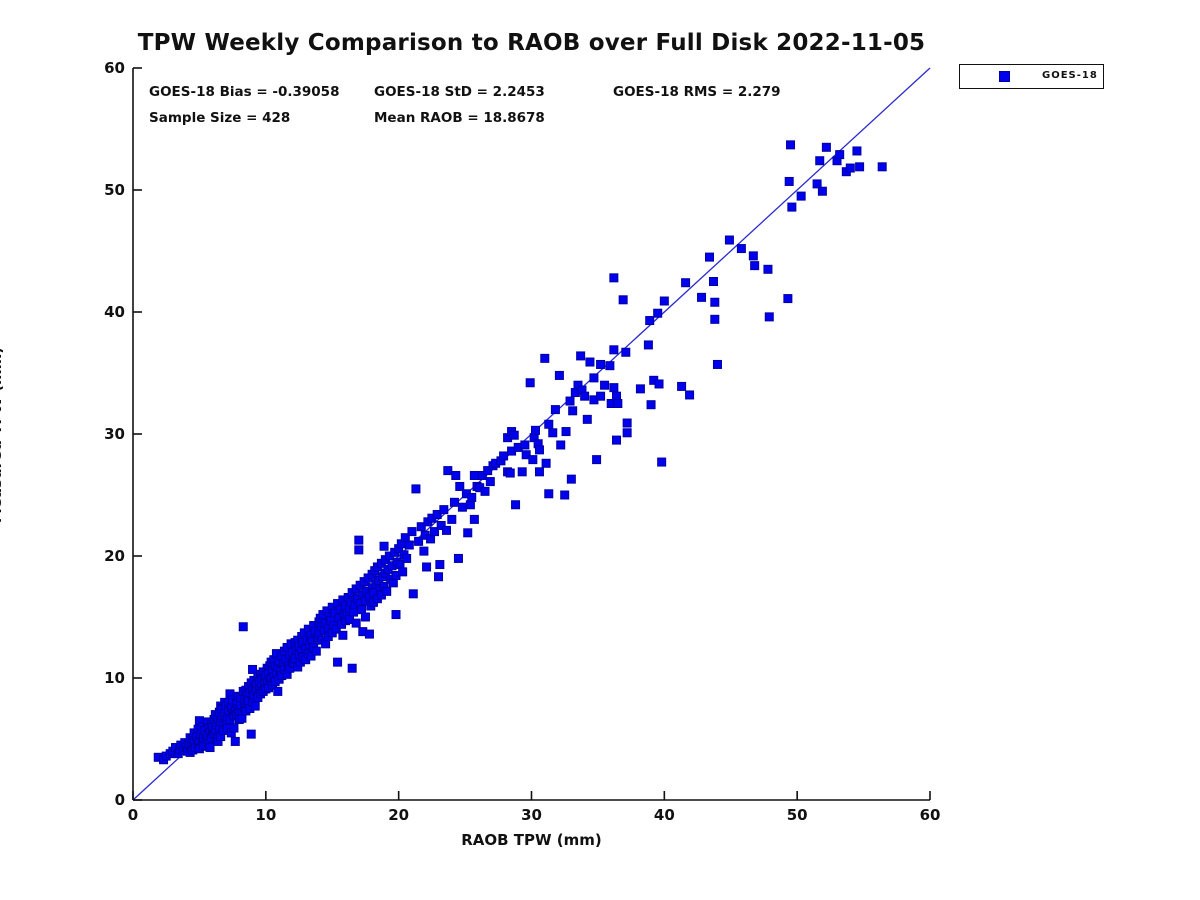 This screenshot has width=1200, height=900. What do you see at coordinates (114, 68) in the screenshot?
I see `y-tick-label: 60` at bounding box center [114, 68].